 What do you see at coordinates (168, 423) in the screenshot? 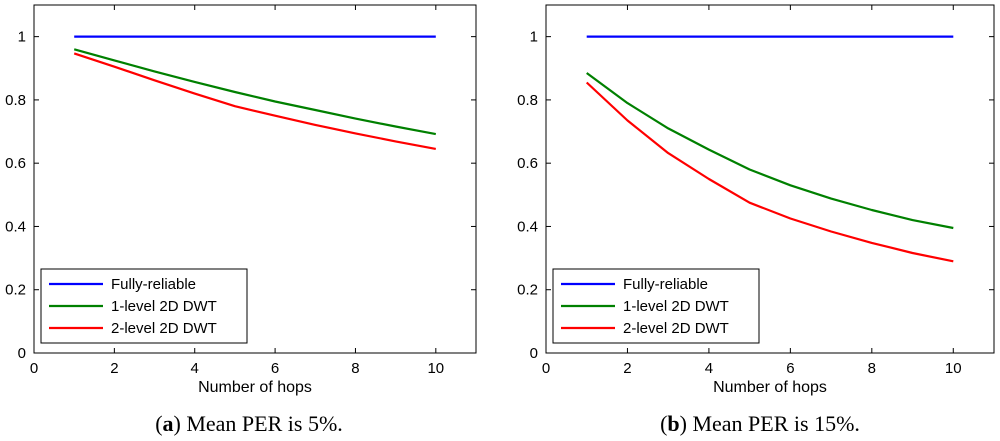
I see `caption-letter: a` at bounding box center [168, 423].